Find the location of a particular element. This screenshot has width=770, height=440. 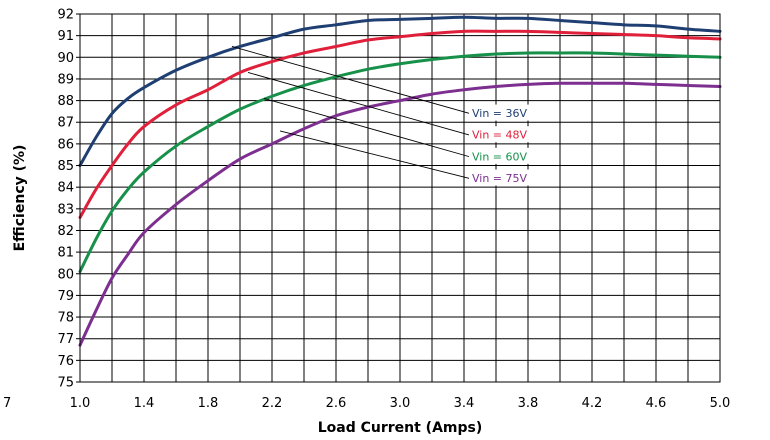

y-axis-label: Efficiency (%) is located at coordinates (20, 198).